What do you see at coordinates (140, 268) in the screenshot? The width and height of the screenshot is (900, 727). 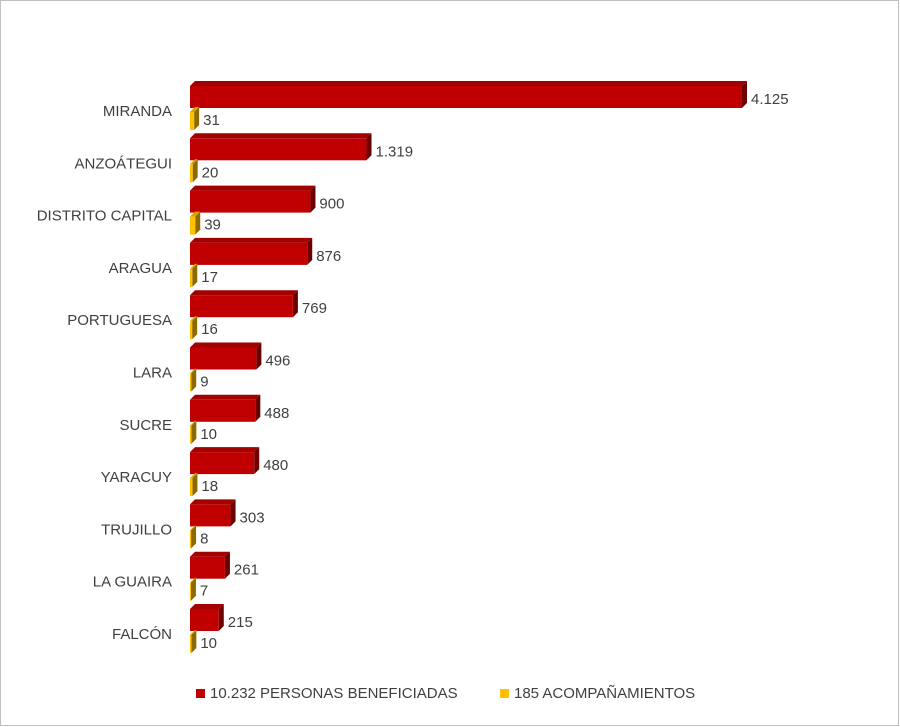 I see `category-label: ARAGUA` at bounding box center [140, 268].